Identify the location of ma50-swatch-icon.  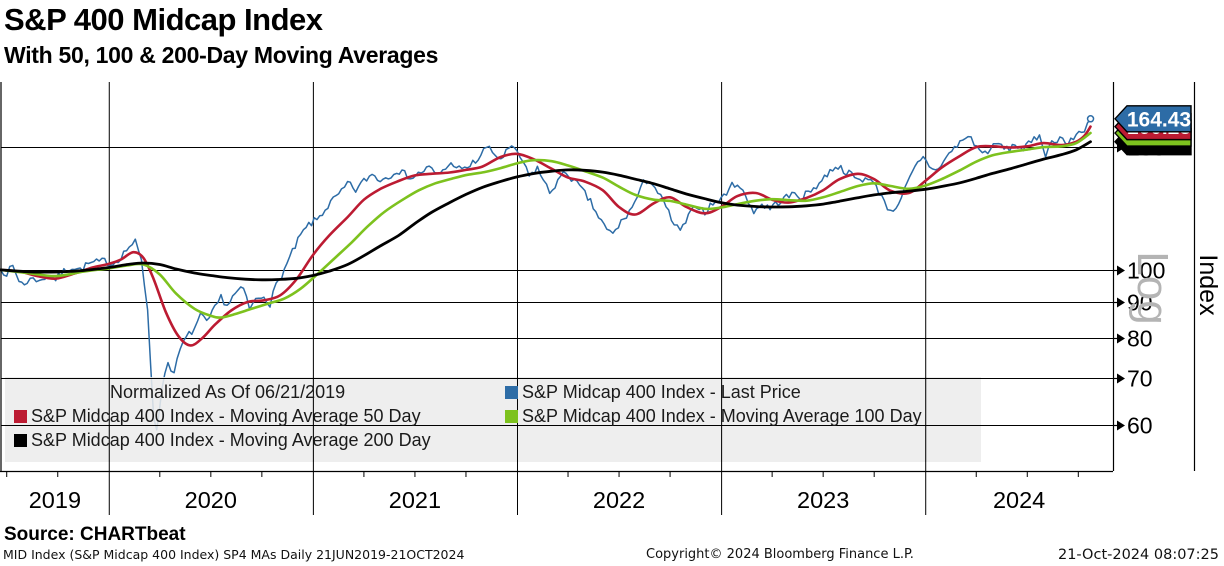
(20, 416).